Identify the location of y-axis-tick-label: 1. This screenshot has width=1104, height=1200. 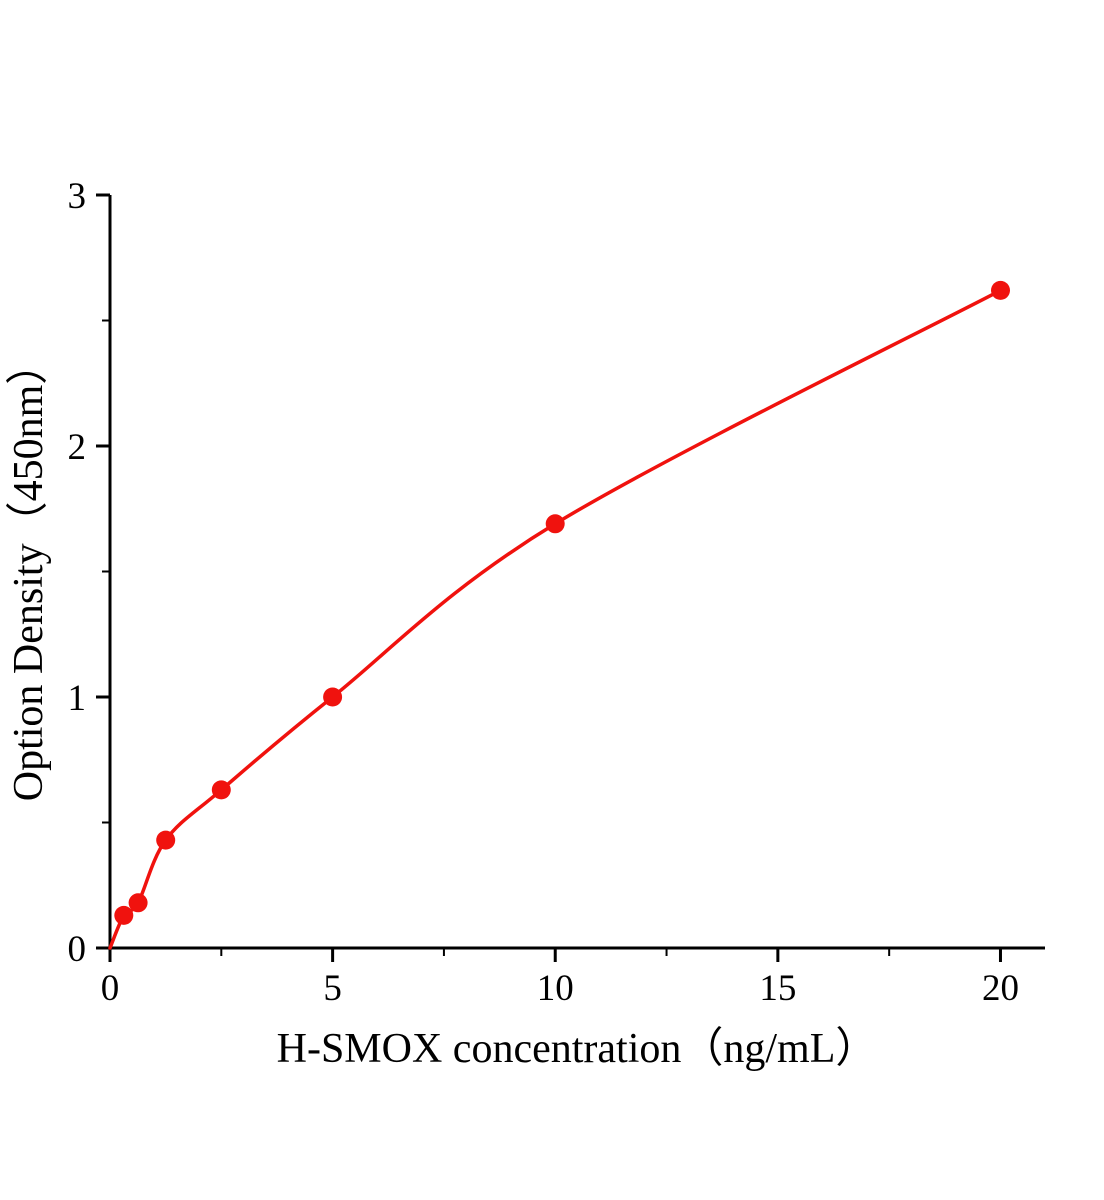
(77, 698).